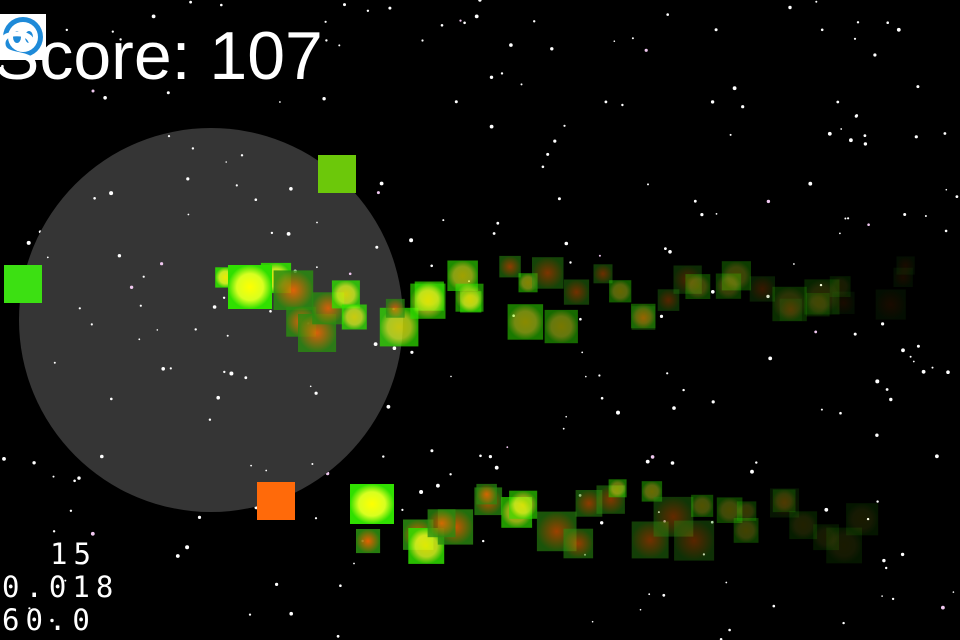 Image resolution: width=960 pixels, height=640 pixels. I want to click on stat-line: 15, so click(73, 554).